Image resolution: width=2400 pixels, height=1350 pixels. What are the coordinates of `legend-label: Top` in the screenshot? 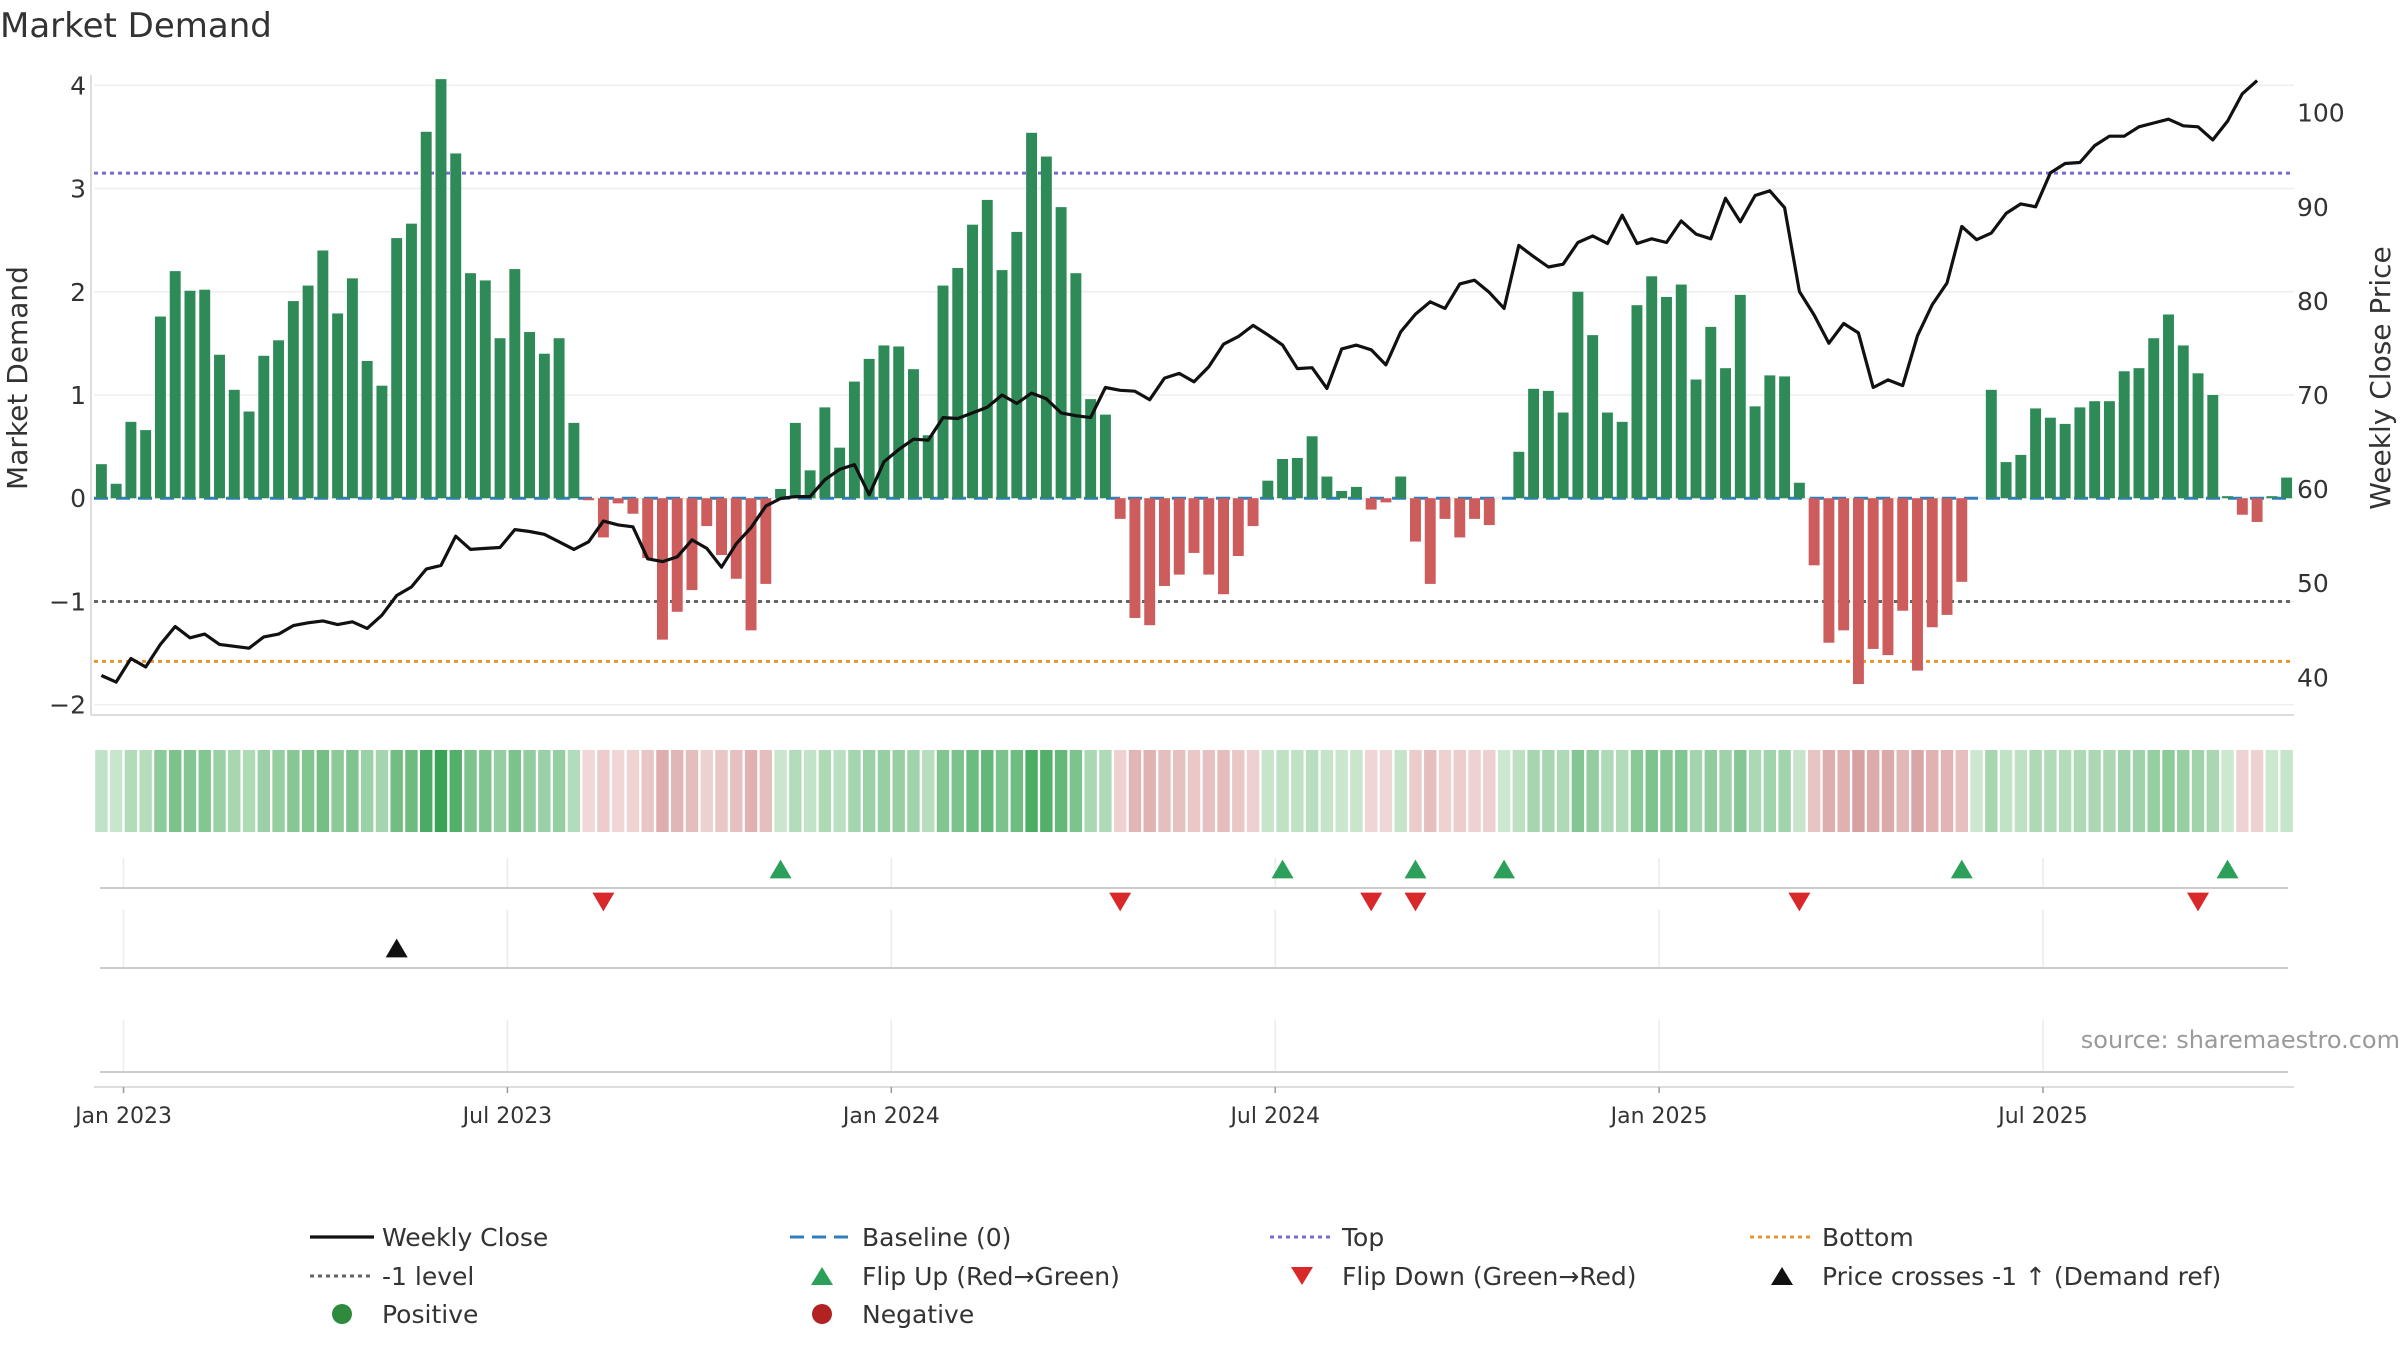 It's located at (1362, 1237).